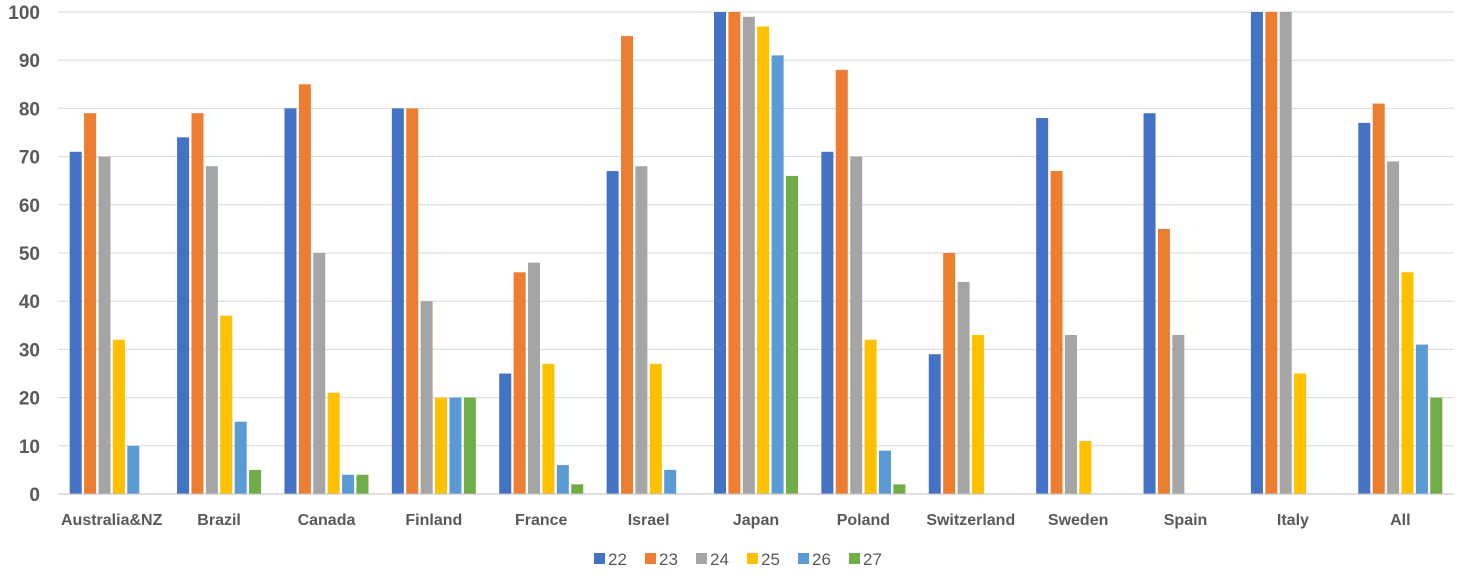 The image size is (1458, 580). I want to click on y-tick-label: 50, so click(29, 254).